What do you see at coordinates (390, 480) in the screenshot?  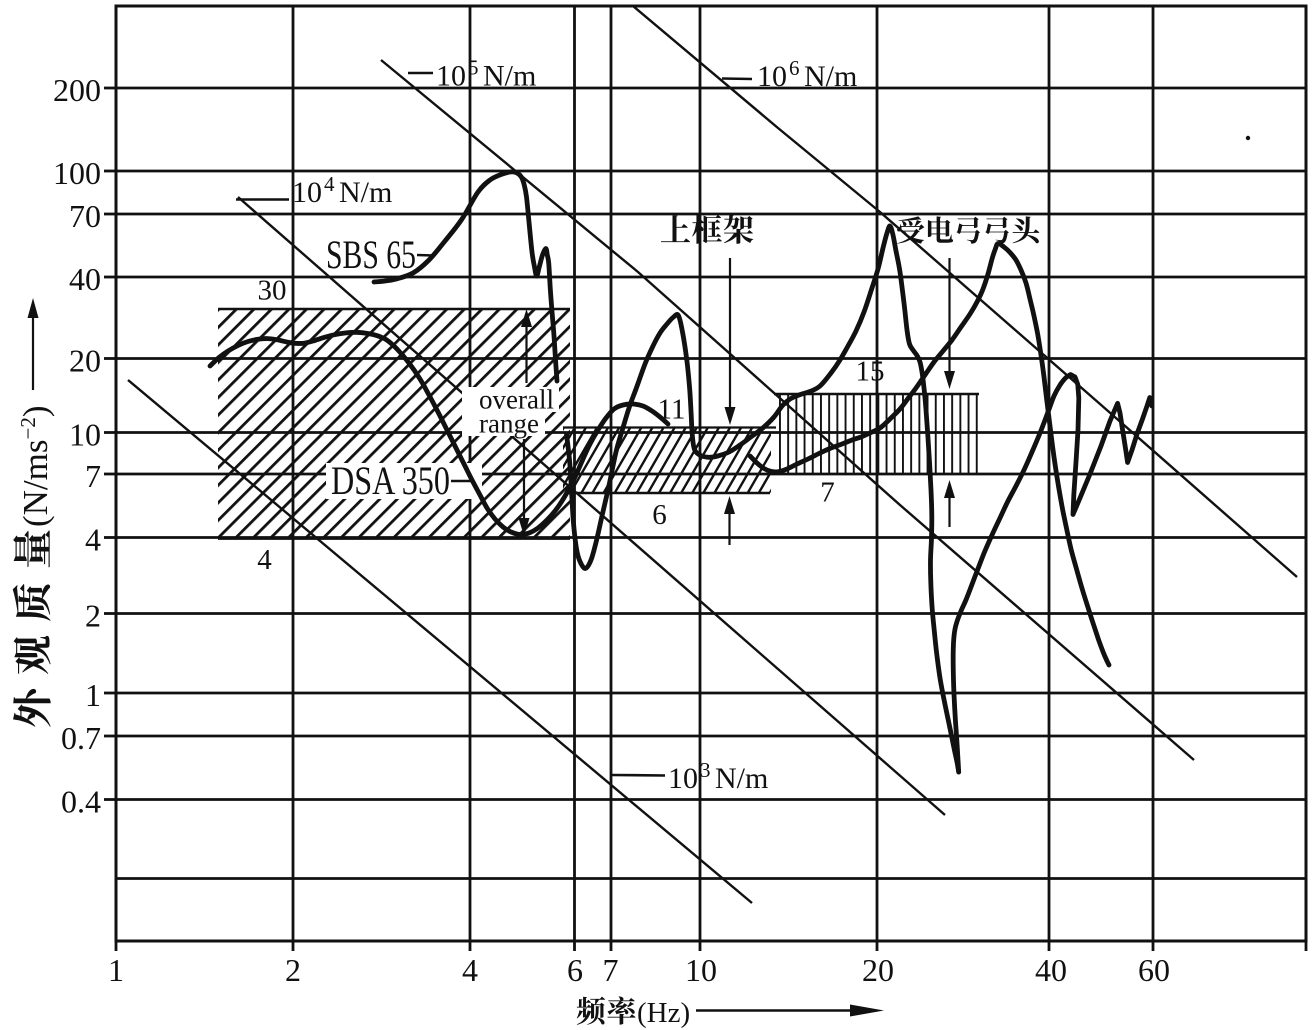 I see `svg-text: DSA 350` at bounding box center [390, 480].